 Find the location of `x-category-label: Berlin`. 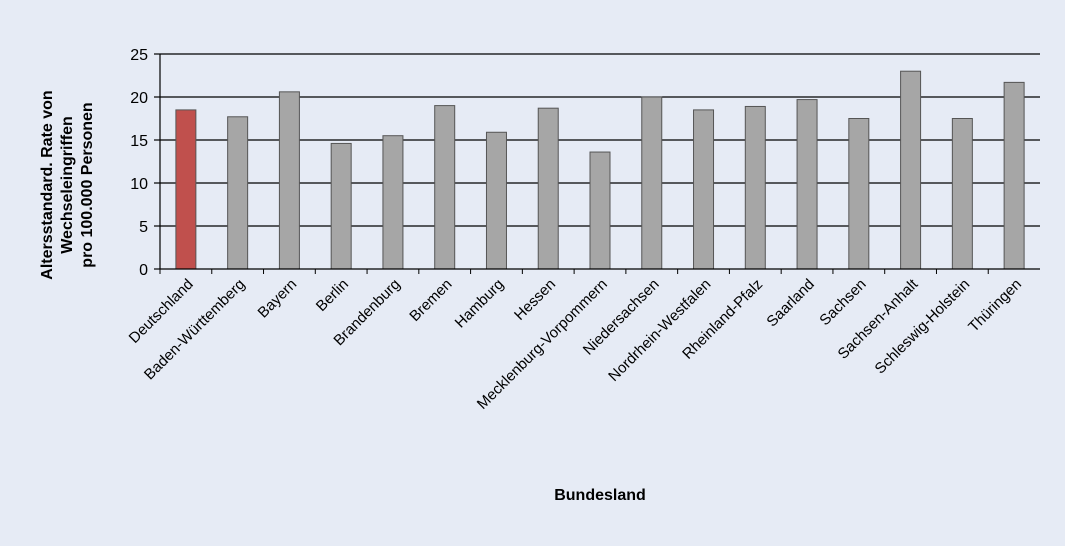

x-category-label: Berlin is located at coordinates (332, 295).